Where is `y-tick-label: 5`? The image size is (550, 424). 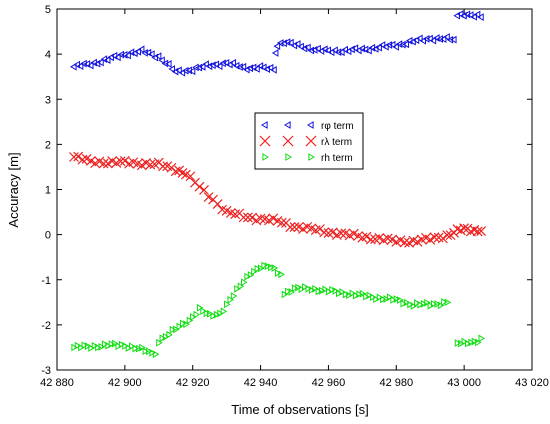 y-tick-label: 5 is located at coordinates (48, 10).